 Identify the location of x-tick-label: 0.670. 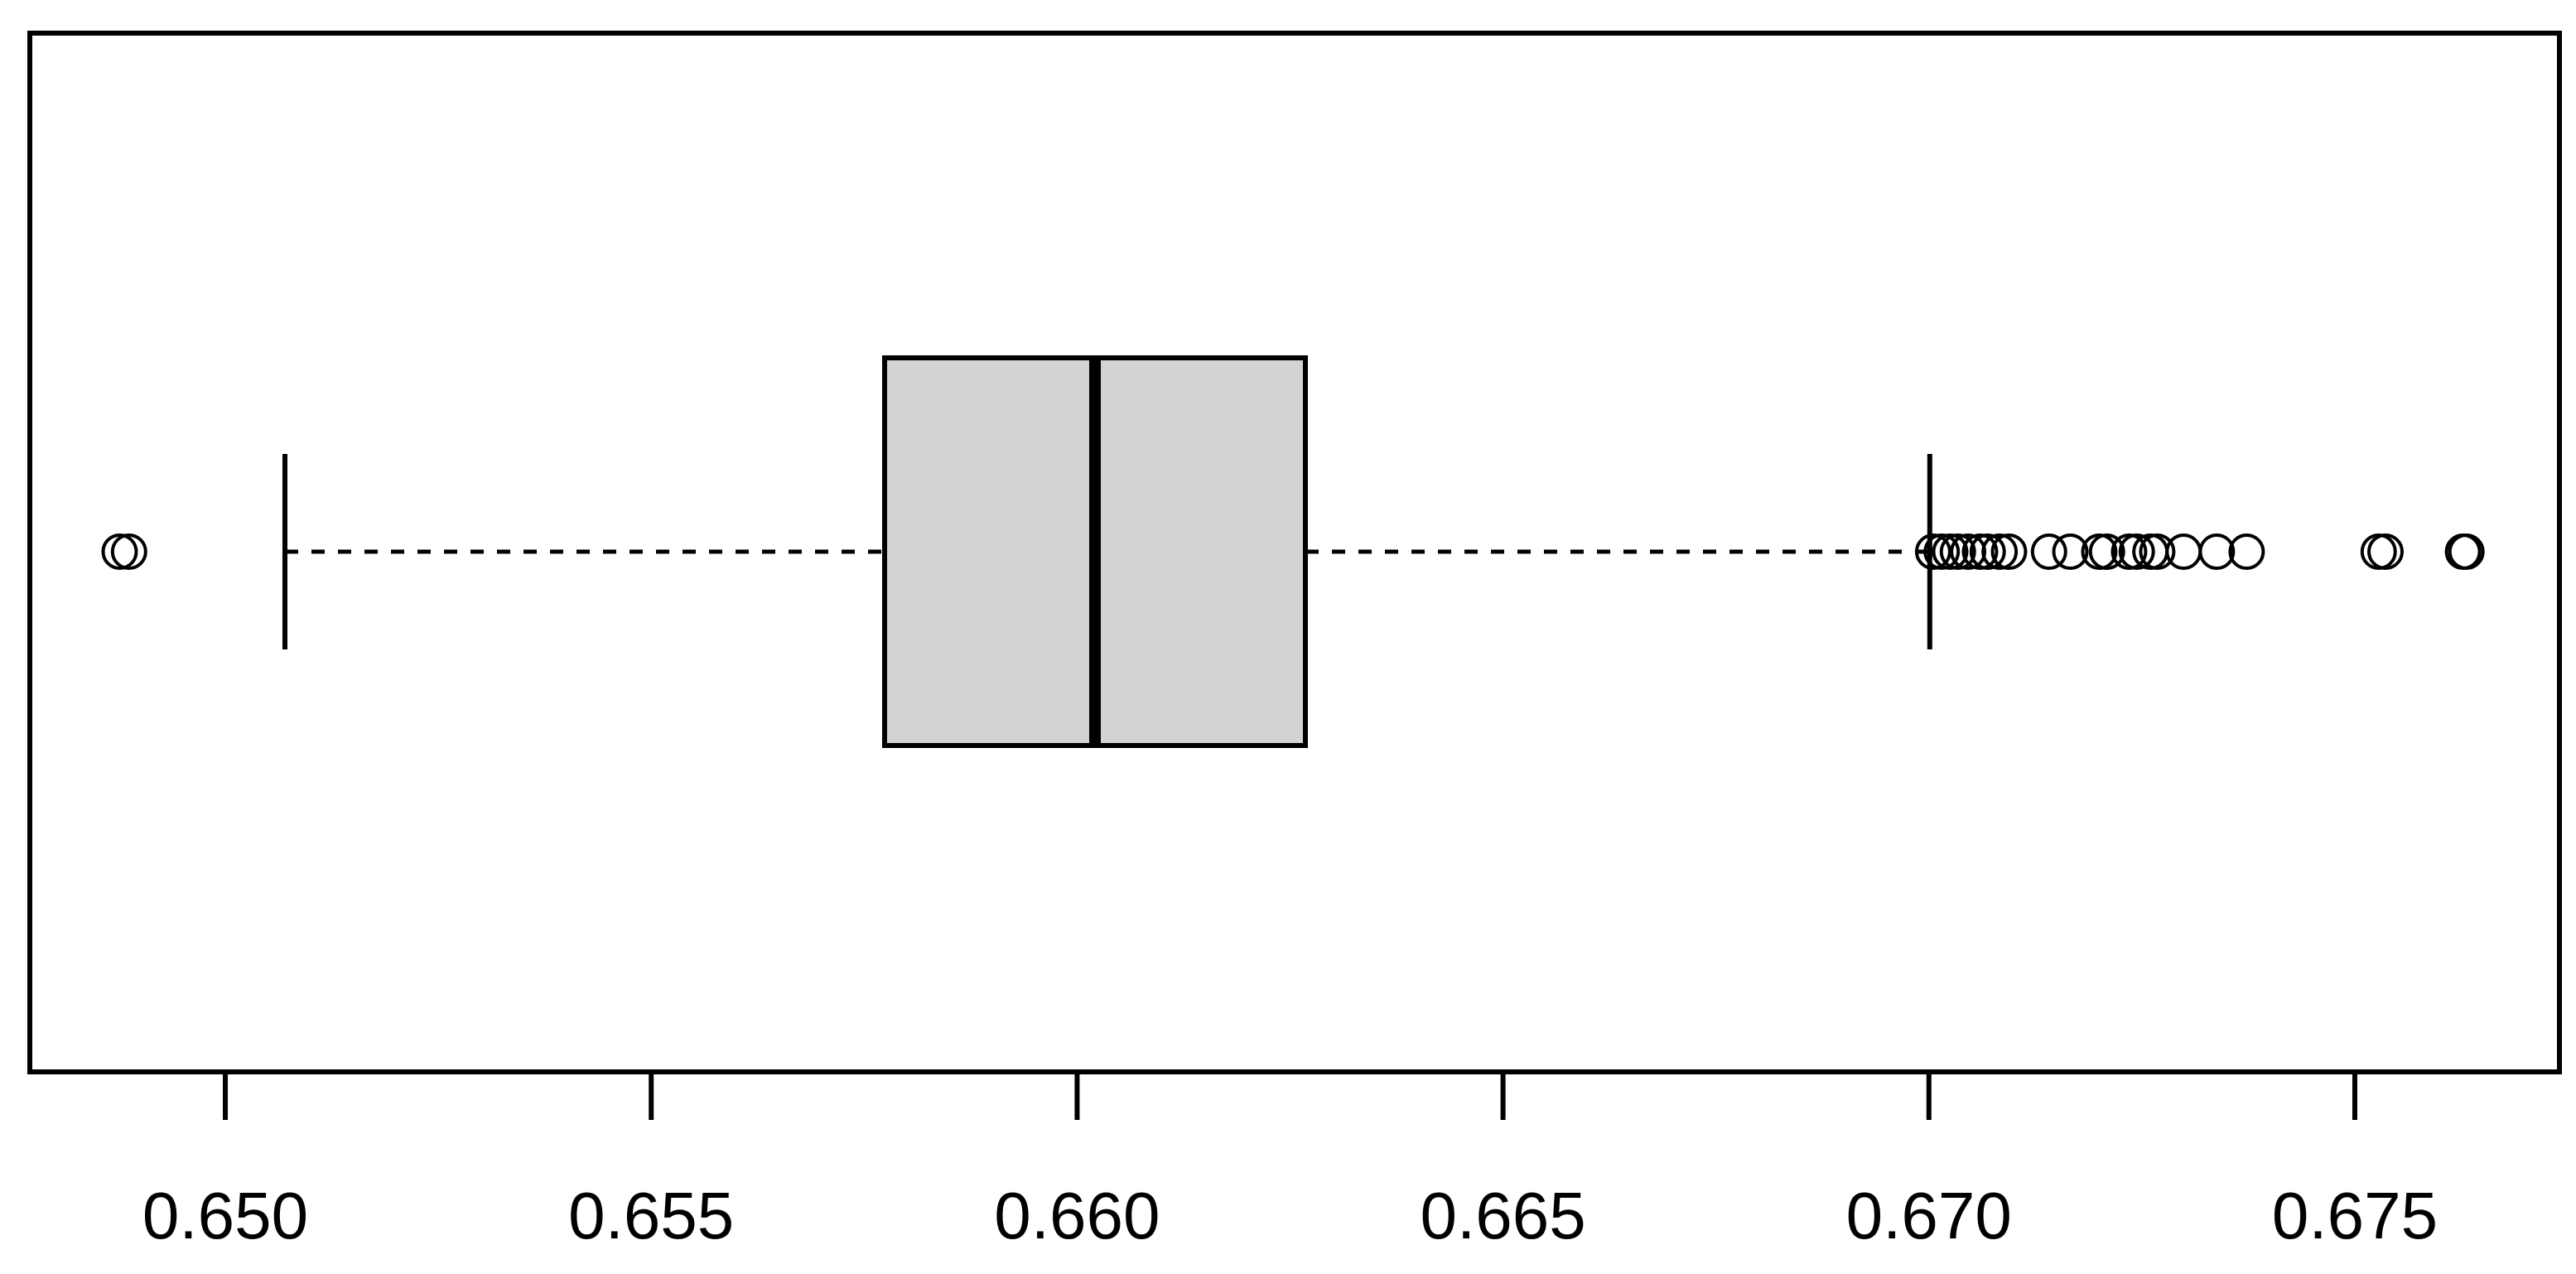
(1929, 1215).